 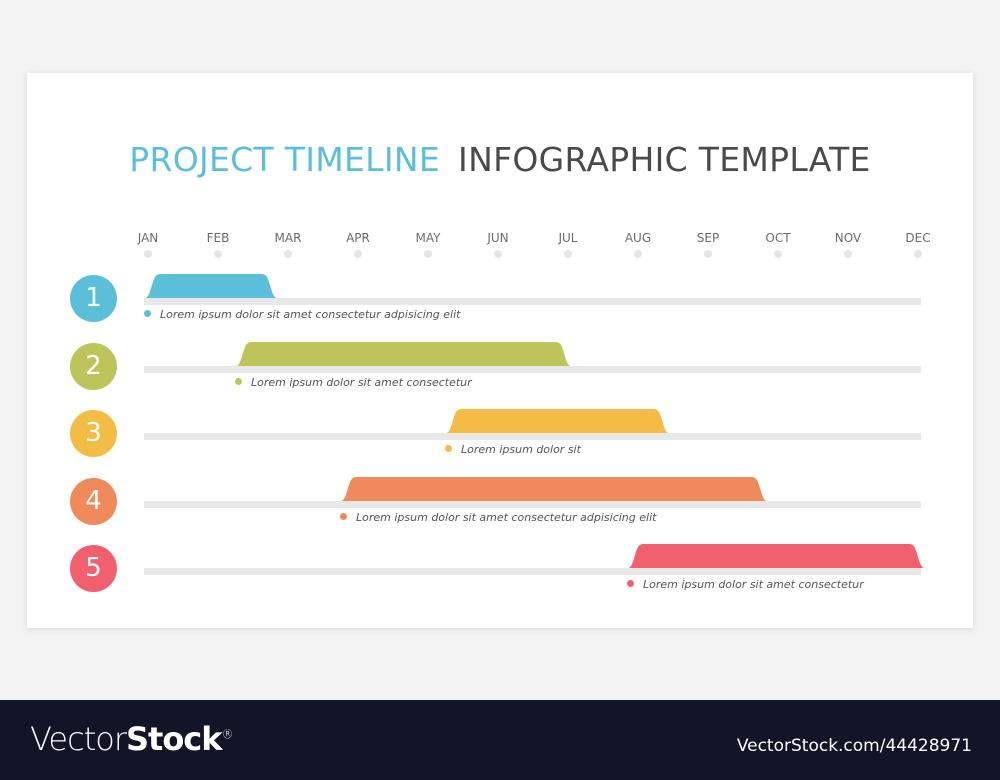 I want to click on task-number-badge: 5, so click(x=93, y=568).